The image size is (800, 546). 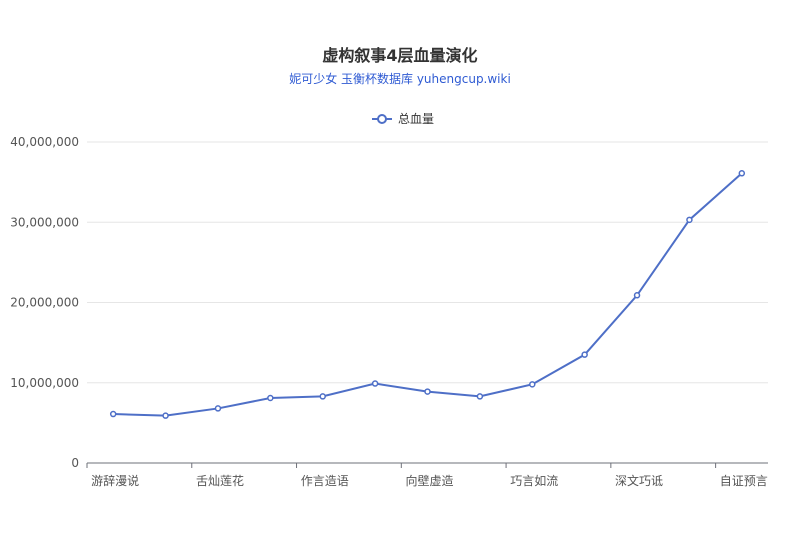 I want to click on x-tick-label: 游辞漫说, so click(x=115, y=480).